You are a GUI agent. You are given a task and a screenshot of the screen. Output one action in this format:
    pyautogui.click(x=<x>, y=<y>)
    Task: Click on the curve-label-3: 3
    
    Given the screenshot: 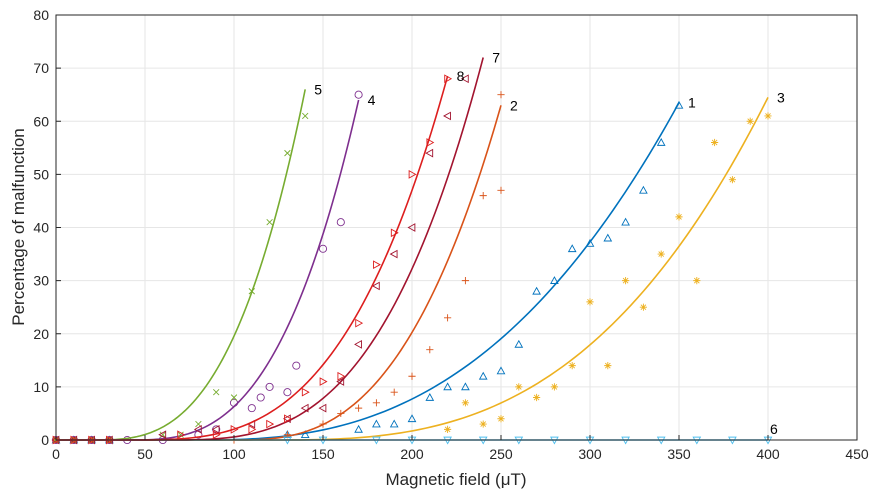 What is the action you would take?
    pyautogui.click(x=781, y=97)
    